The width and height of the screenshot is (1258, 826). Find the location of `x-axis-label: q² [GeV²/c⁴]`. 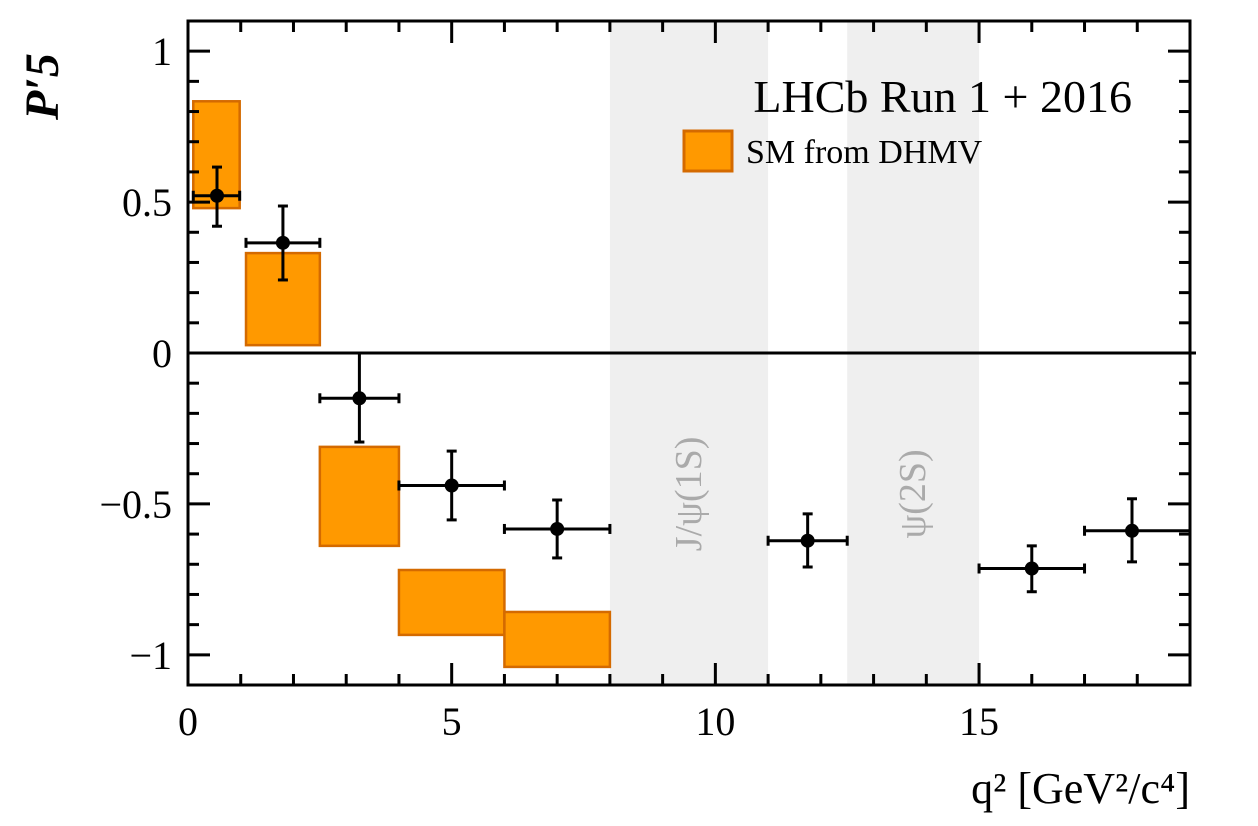

x-axis-label: q² [GeV²/c⁴] is located at coordinates (1080, 788).